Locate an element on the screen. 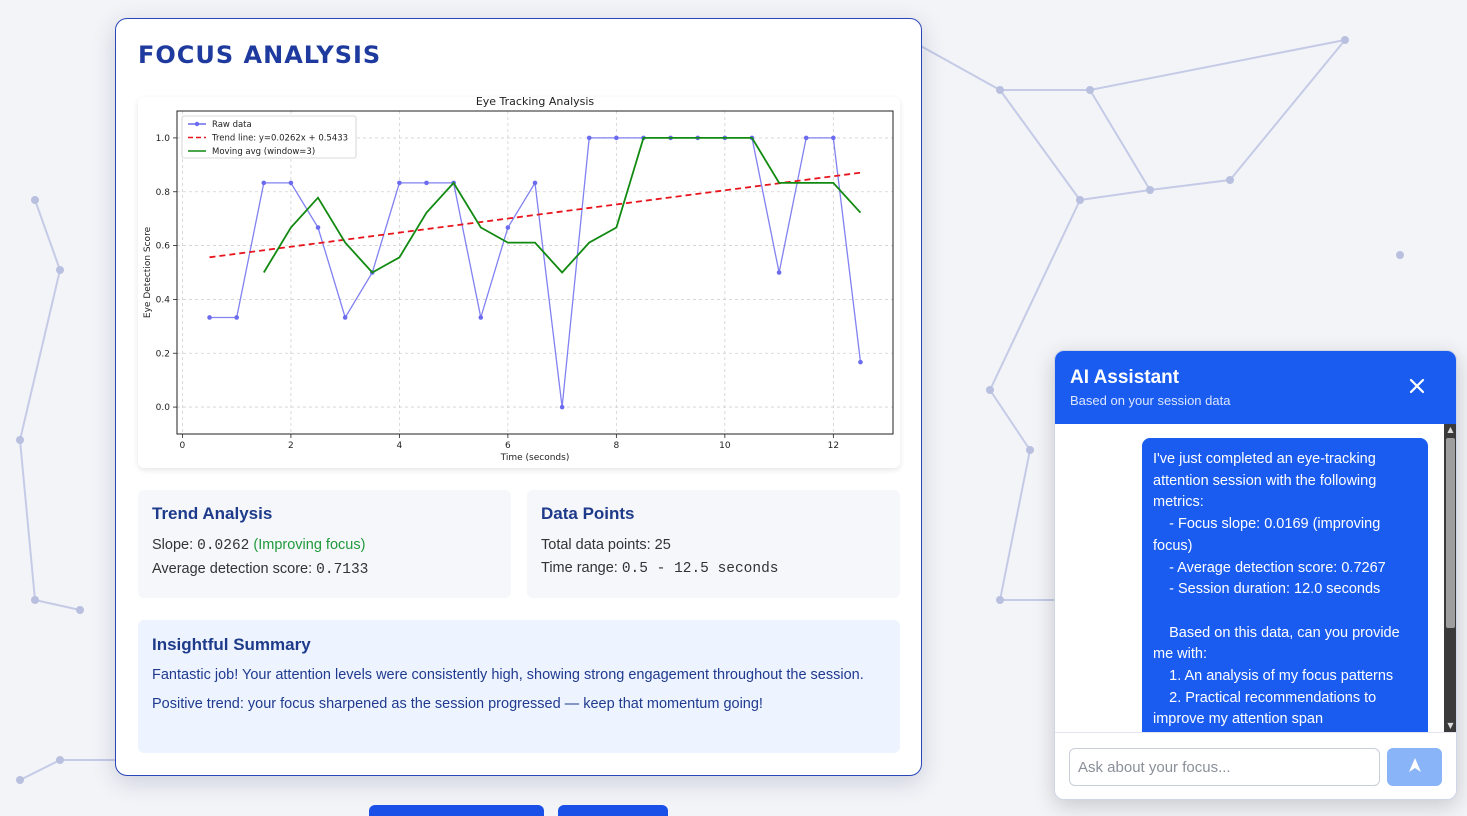 The height and width of the screenshot is (816, 1467). average-line: Average detection score: 0.7133 is located at coordinates (324, 570).